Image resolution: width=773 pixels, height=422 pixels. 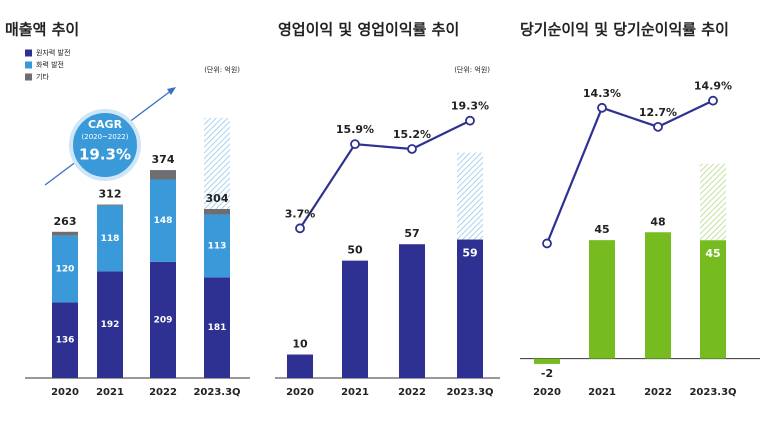 I want to click on rate-label: 15.9%, so click(x=355, y=129).